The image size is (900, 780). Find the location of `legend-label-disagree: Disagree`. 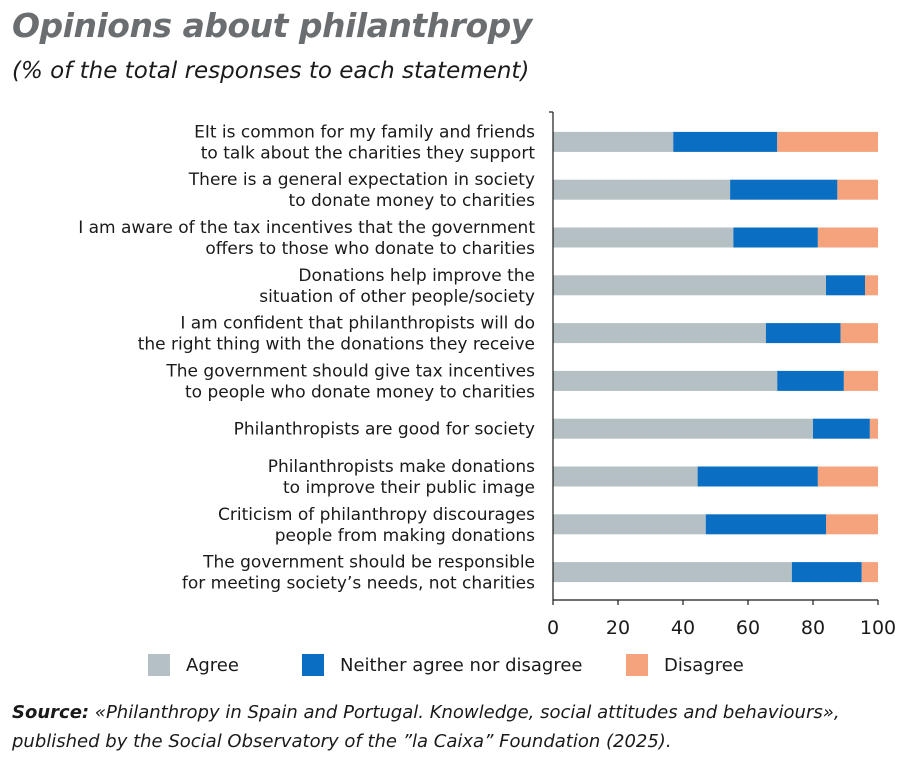

legend-label-disagree: Disagree is located at coordinates (704, 665).